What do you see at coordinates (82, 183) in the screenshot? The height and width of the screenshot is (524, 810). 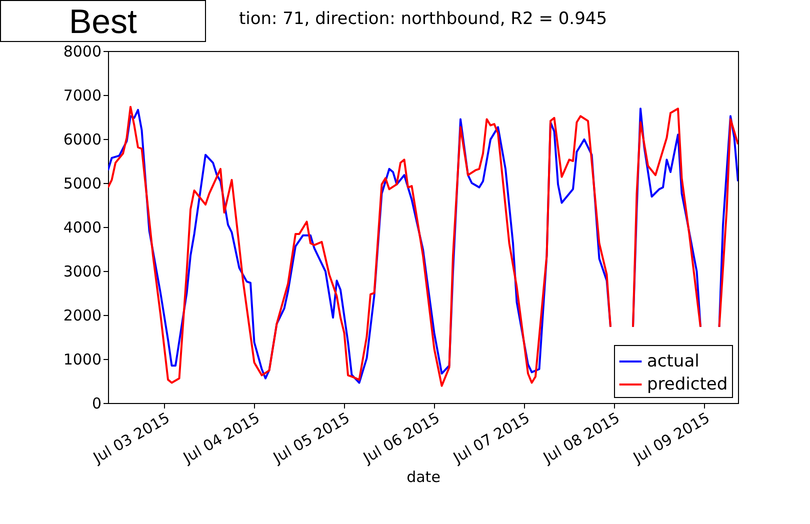 I see `y-tick-label: 5000` at bounding box center [82, 183].